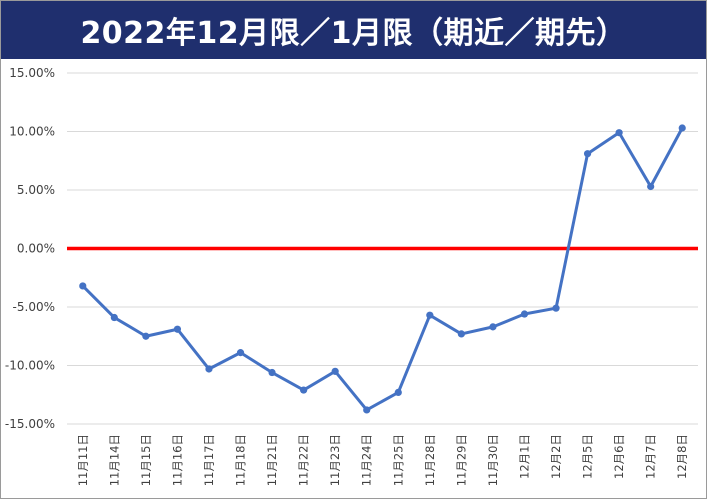  I want to click on x-tick-label: 11月11日, so click(83, 460).